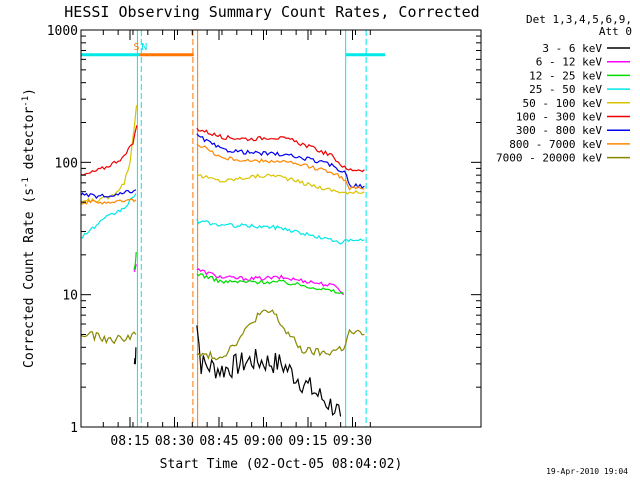 The width and height of the screenshot is (640, 480). Describe the element at coordinates (174, 441) in the screenshot. I see `x-tick-label: 08:30` at that location.